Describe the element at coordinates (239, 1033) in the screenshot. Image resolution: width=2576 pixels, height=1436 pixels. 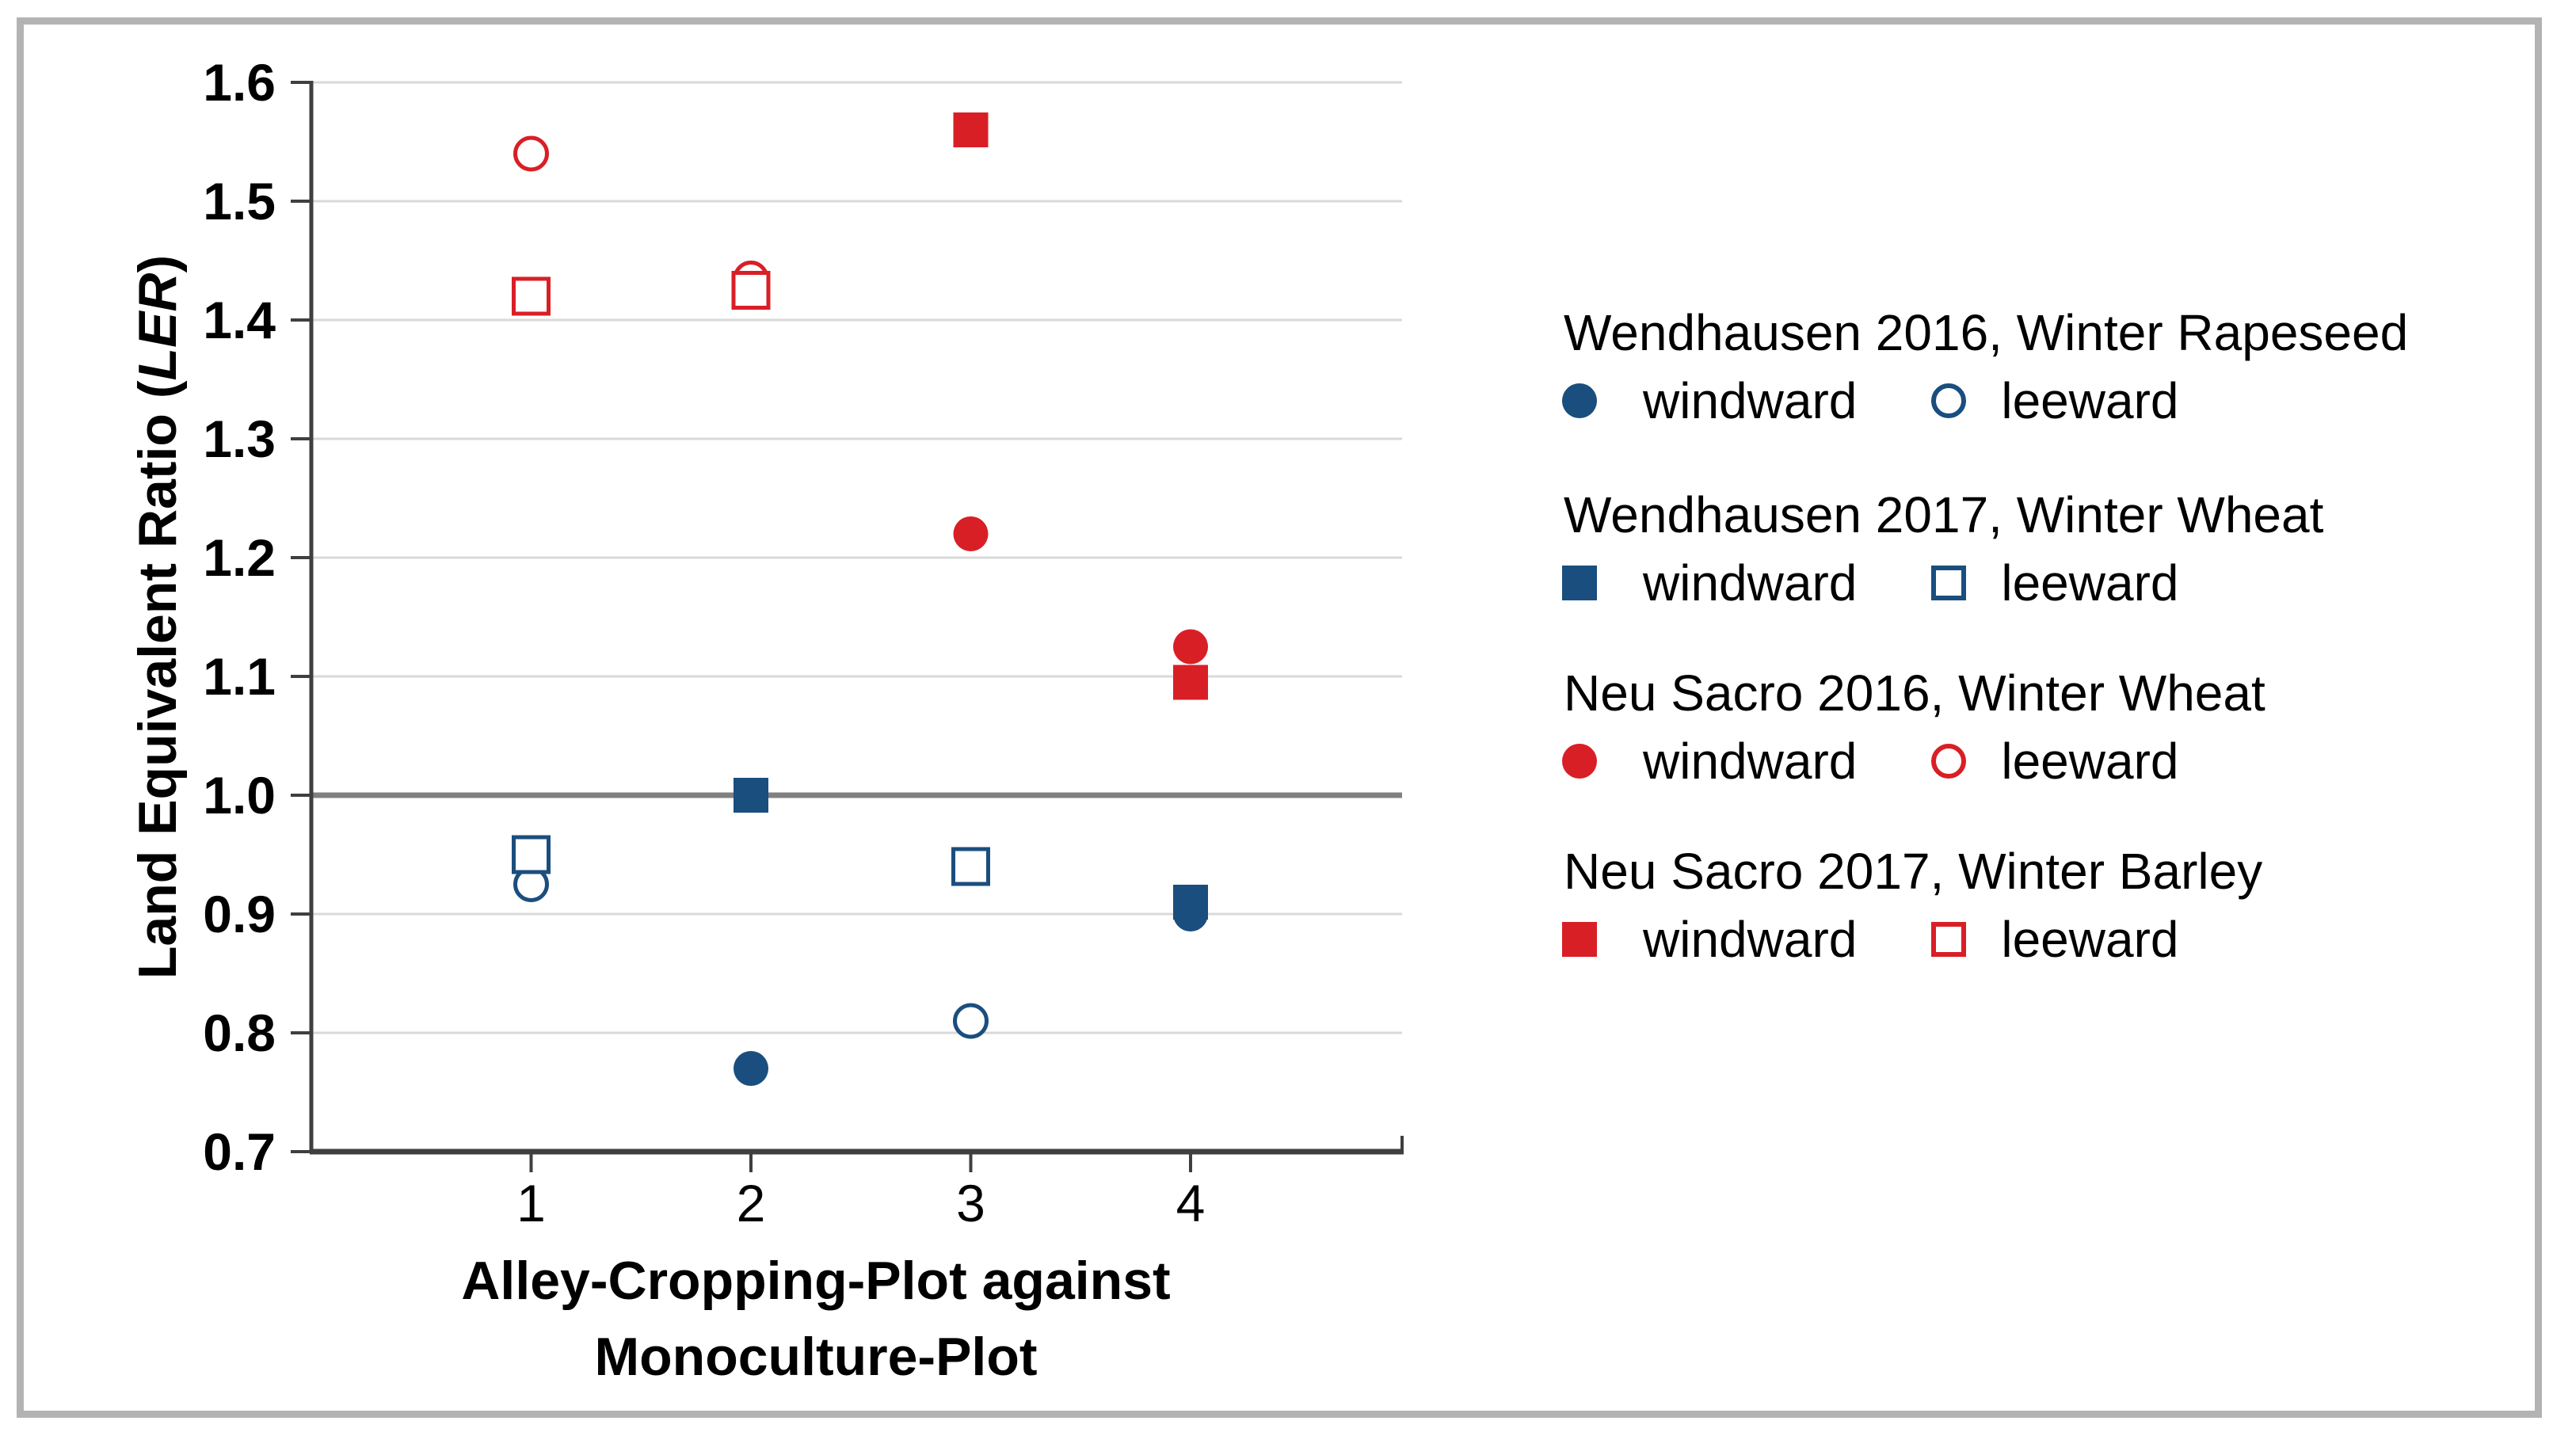
I see `y-tick-label: 0.8` at that location.